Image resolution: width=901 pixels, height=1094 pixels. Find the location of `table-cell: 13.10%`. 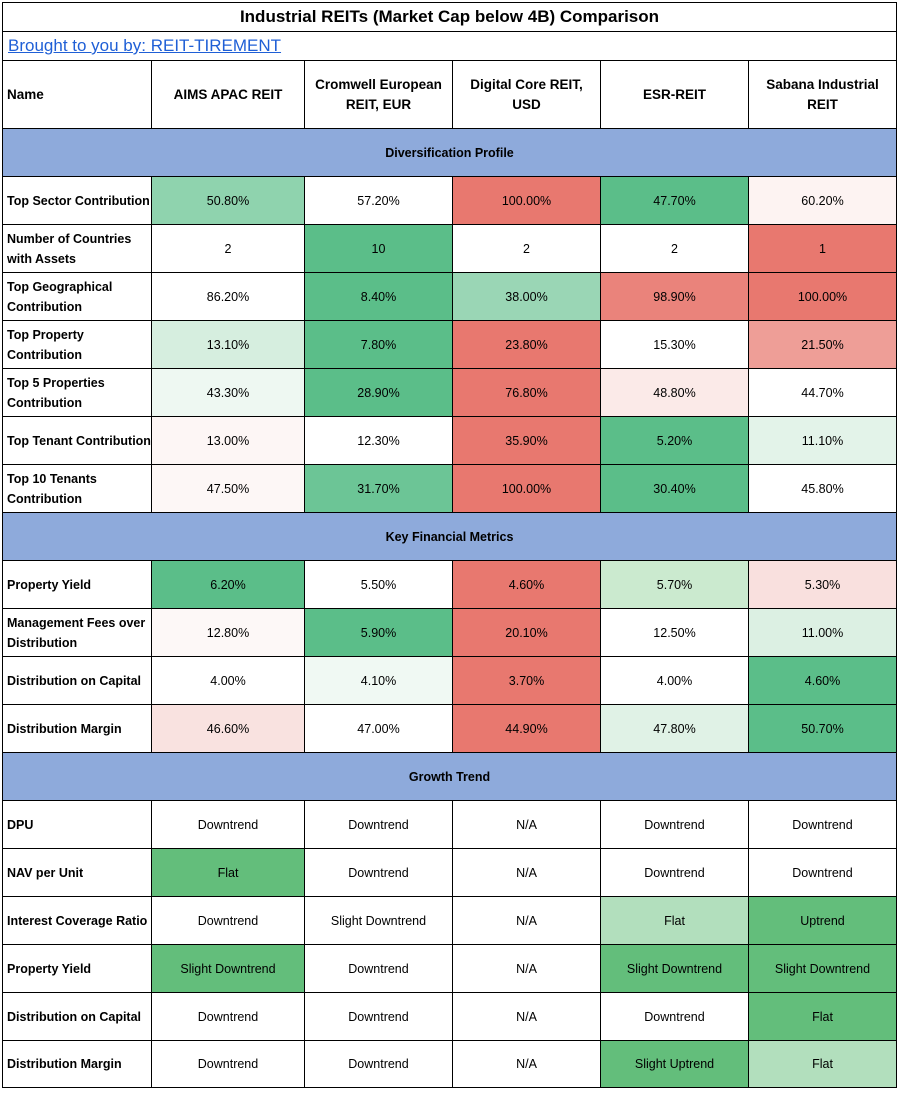

table-cell: 13.10% is located at coordinates (228, 344).